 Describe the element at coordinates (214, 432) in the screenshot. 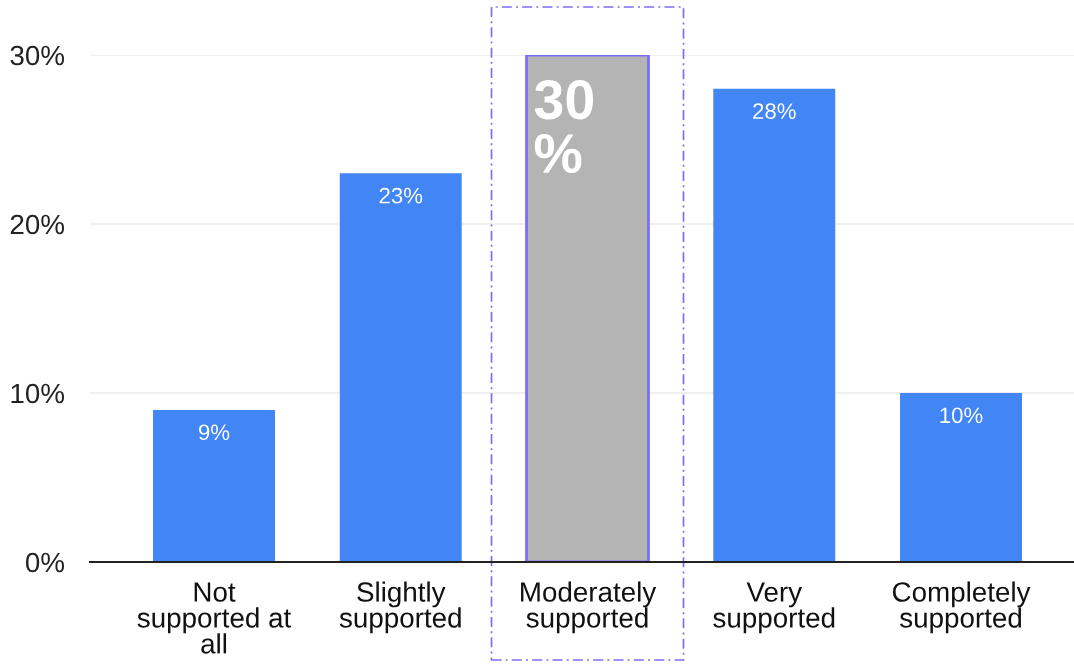

I see `data-label: 9%` at that location.